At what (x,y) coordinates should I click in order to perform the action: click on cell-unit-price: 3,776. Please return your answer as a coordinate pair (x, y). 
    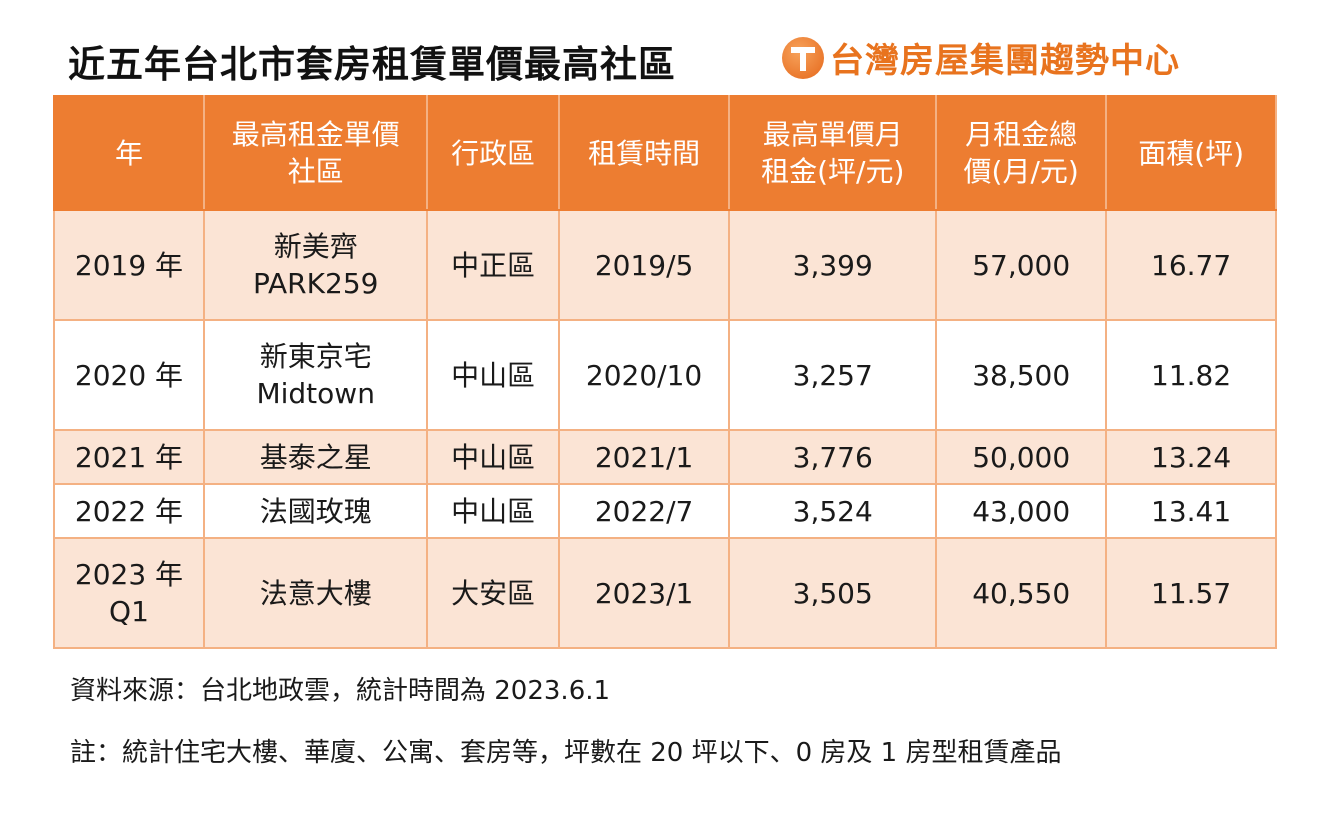
    Looking at the image, I should click on (833, 457).